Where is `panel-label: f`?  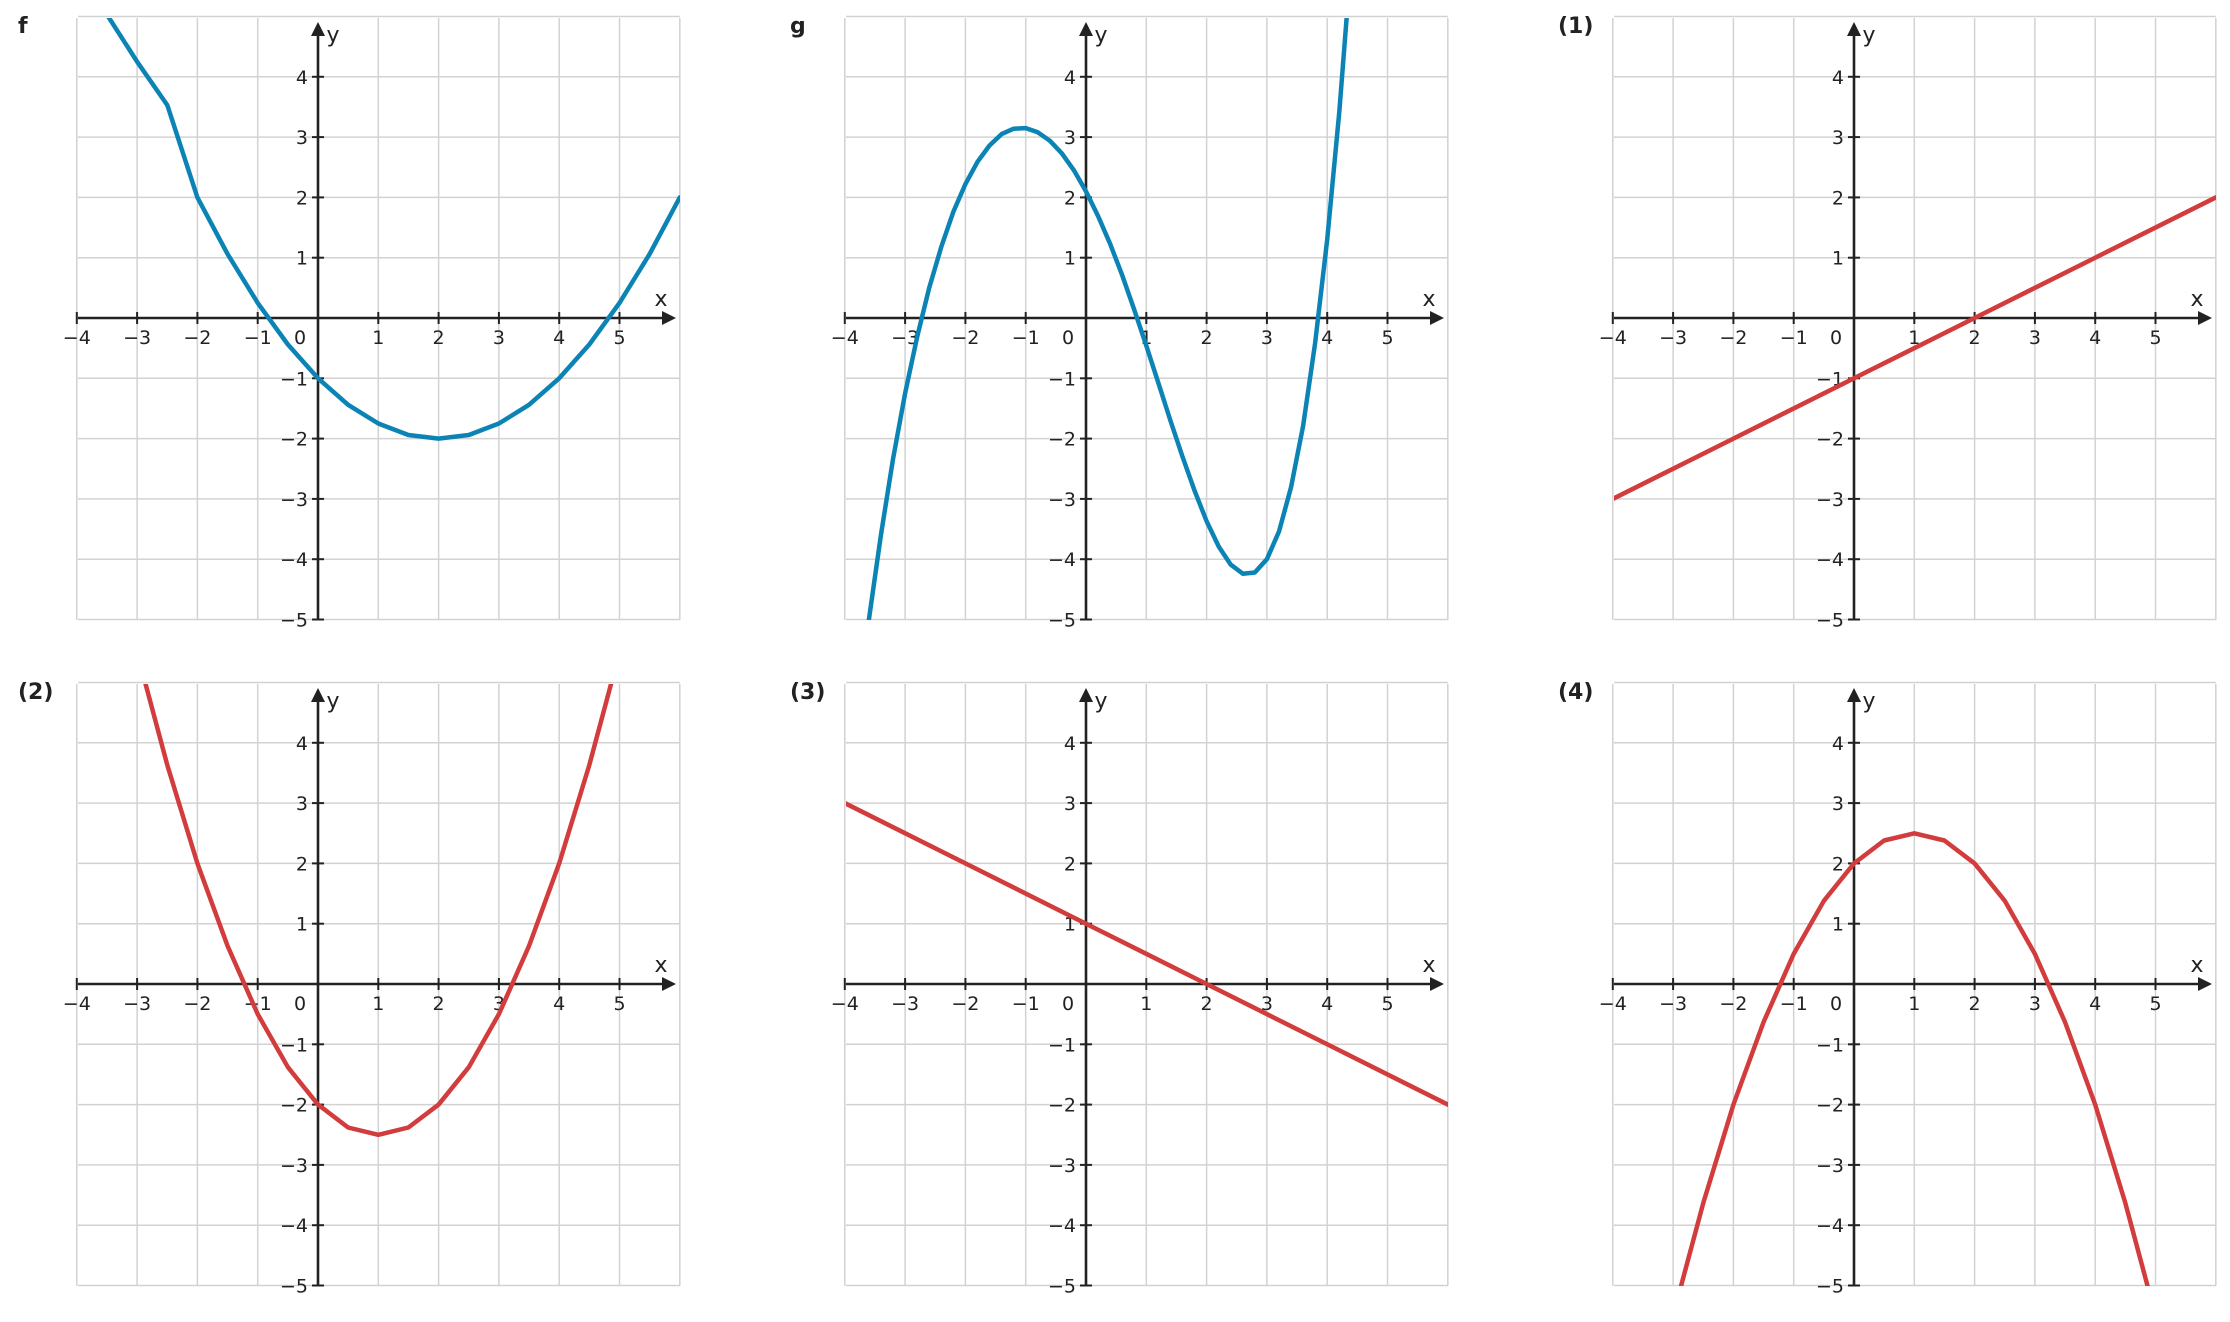 panel-label: f is located at coordinates (23, 26).